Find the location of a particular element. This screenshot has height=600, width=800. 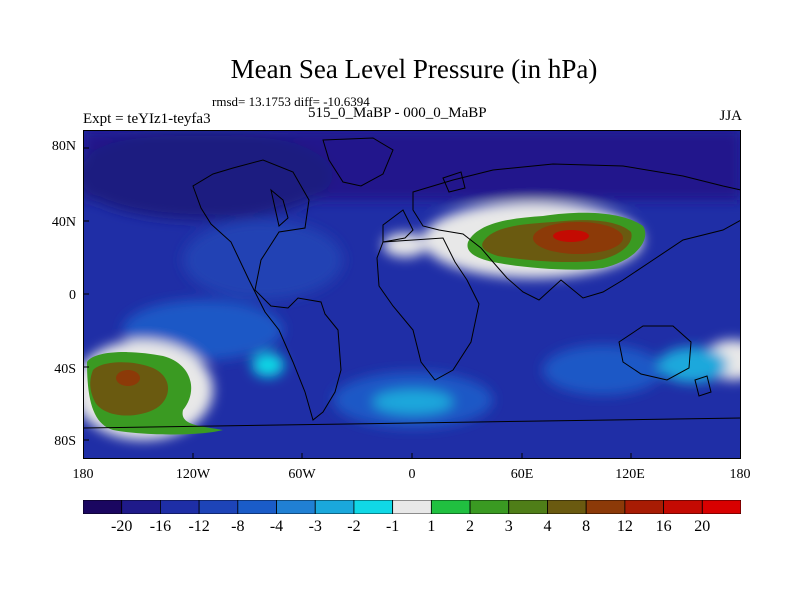

colorbar-label: 2 is located at coordinates (470, 526).